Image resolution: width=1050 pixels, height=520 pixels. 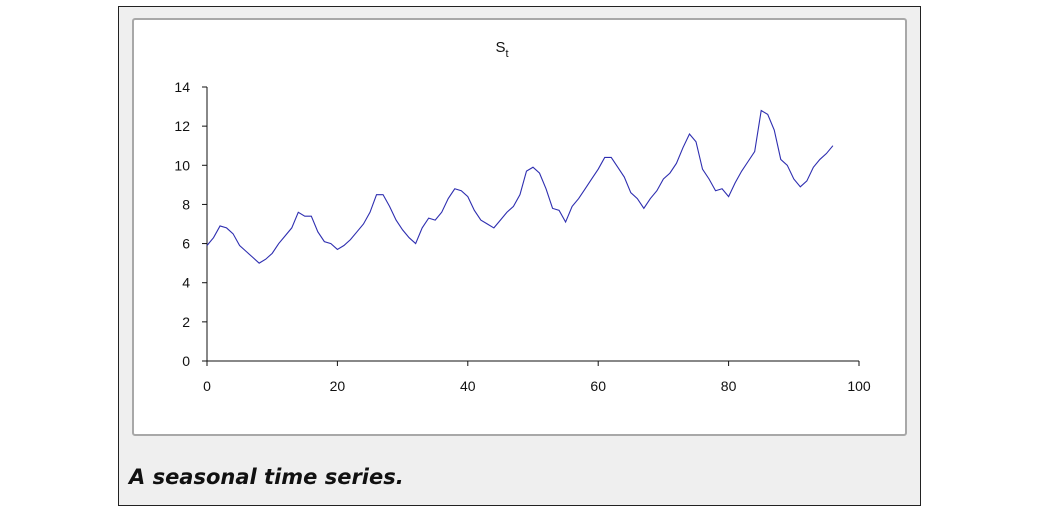 What do you see at coordinates (859, 386) in the screenshot?
I see `x-tick-label: 100` at bounding box center [859, 386].